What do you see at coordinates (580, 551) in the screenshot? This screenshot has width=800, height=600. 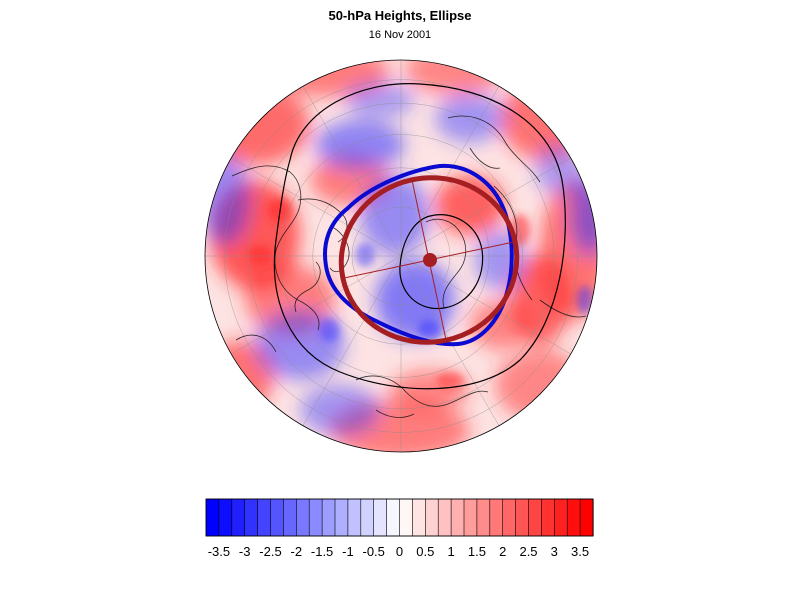 I see `colorbar-tick-label: 3.5` at bounding box center [580, 551].